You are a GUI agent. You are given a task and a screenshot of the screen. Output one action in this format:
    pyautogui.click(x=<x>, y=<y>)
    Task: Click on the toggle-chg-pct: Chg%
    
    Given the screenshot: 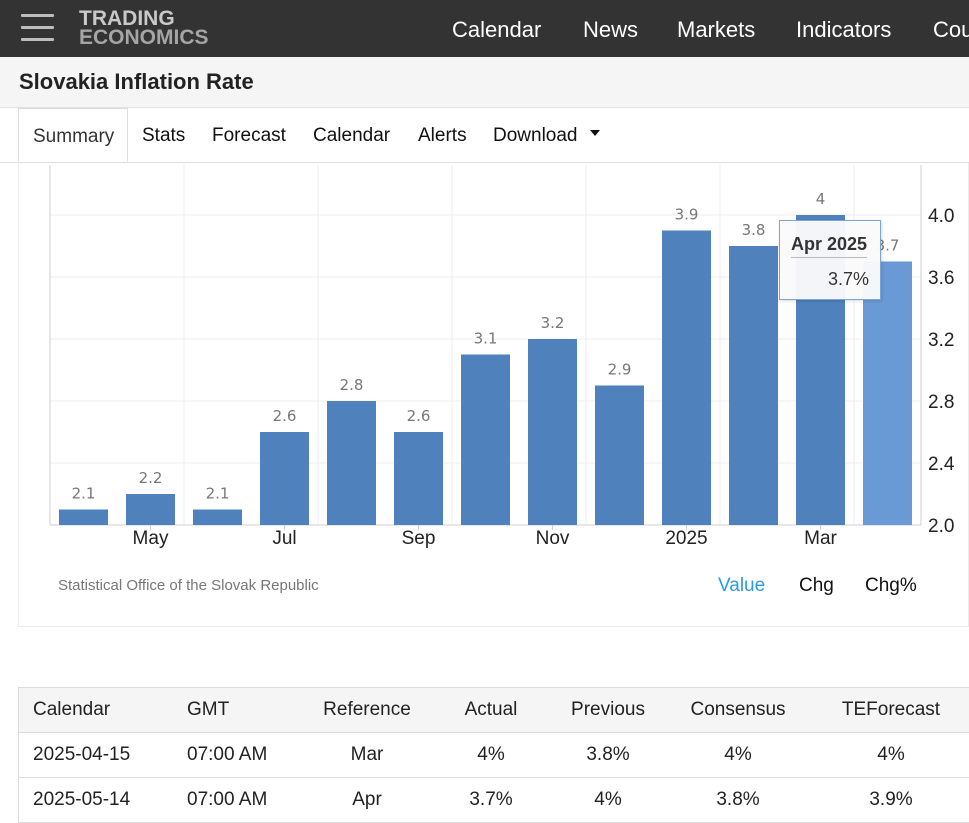 What is the action you would take?
    pyautogui.click(x=891, y=586)
    